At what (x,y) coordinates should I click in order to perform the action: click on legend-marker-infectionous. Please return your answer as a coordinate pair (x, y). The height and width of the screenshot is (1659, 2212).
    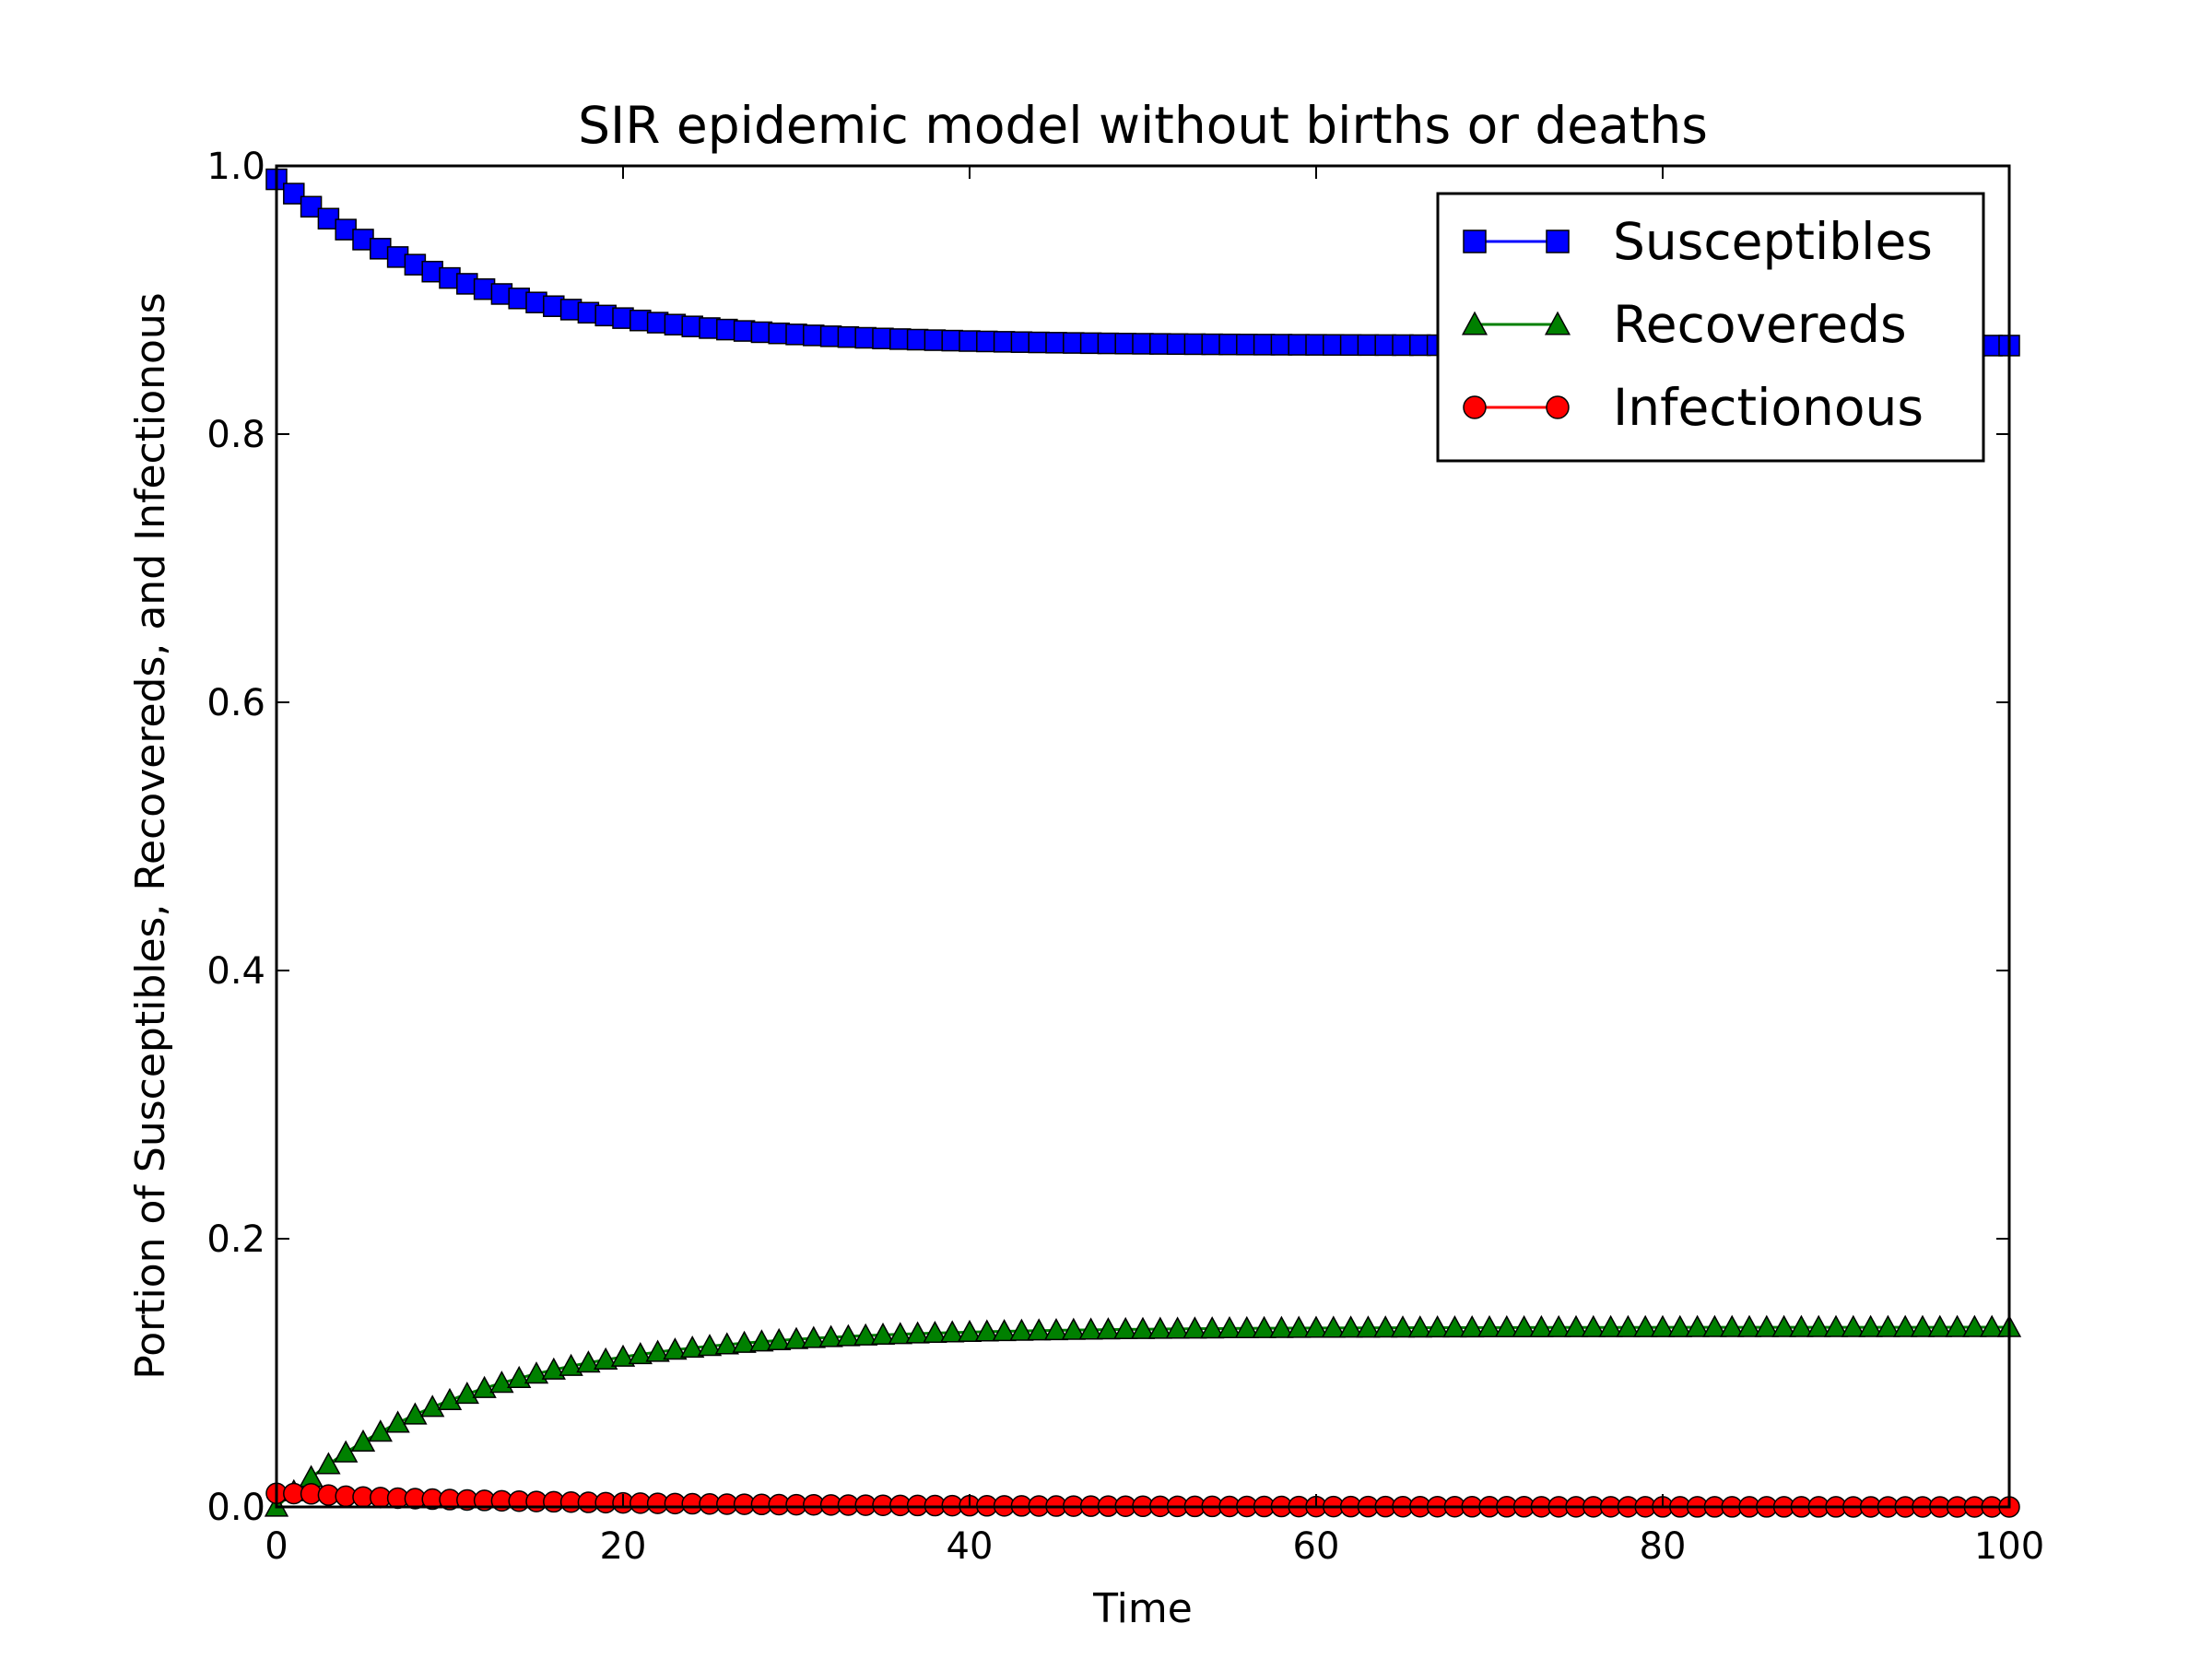
    Looking at the image, I should click on (1475, 407).